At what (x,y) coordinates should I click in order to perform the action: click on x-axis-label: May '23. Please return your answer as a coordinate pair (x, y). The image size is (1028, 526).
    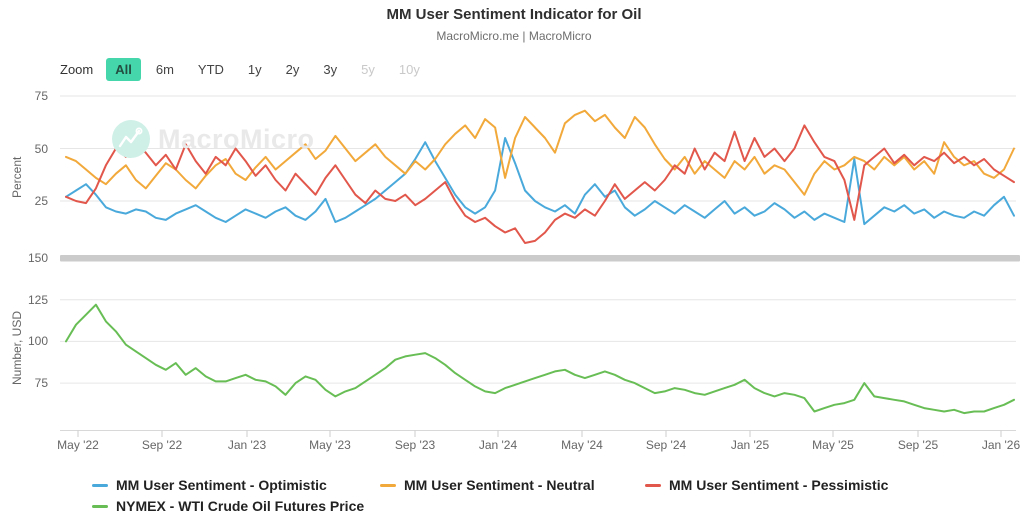
    Looking at the image, I should click on (330, 445).